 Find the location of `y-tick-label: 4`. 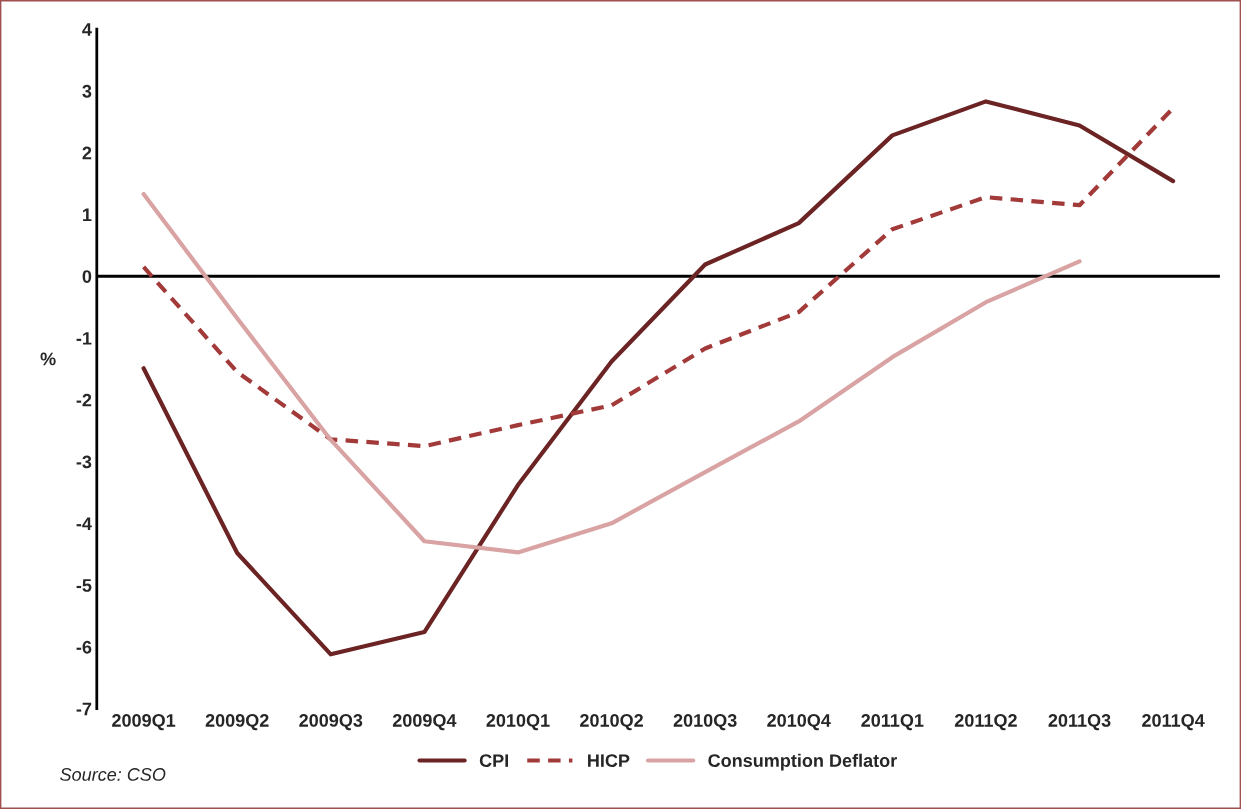

y-tick-label: 4 is located at coordinates (87, 29).